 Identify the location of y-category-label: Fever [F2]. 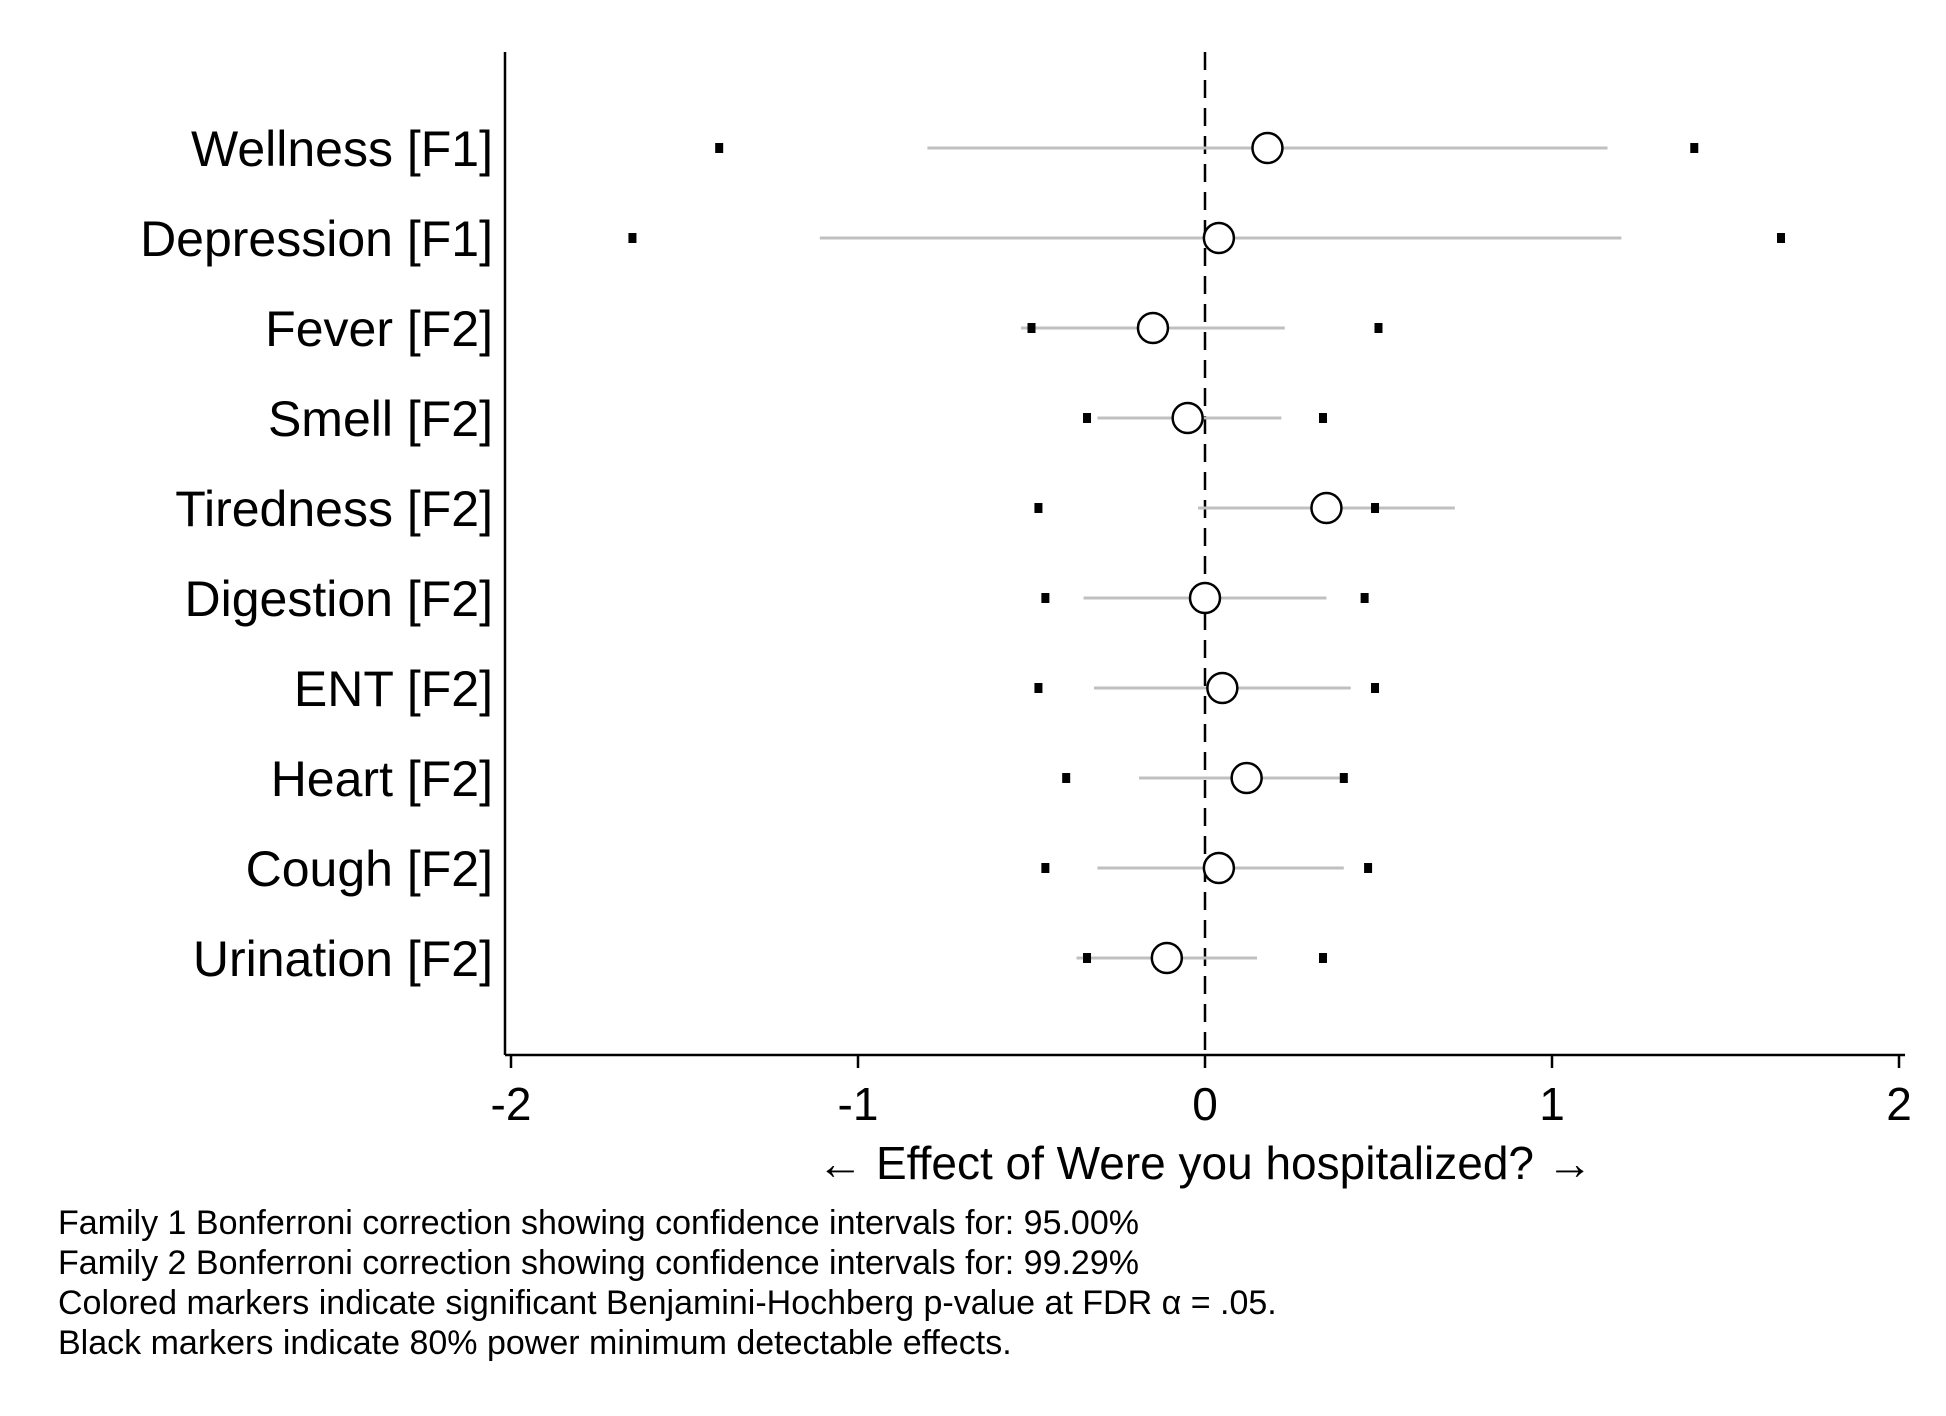
(379, 329).